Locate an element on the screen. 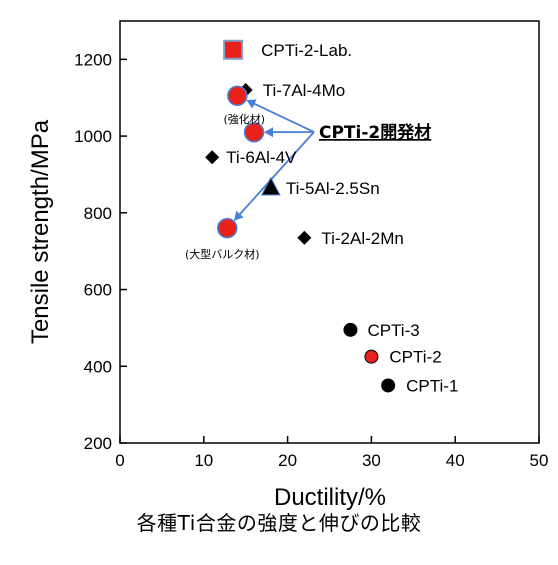 The width and height of the screenshot is (558, 565). y-axis-label: Tensile strength/MPa is located at coordinates (40, 231).